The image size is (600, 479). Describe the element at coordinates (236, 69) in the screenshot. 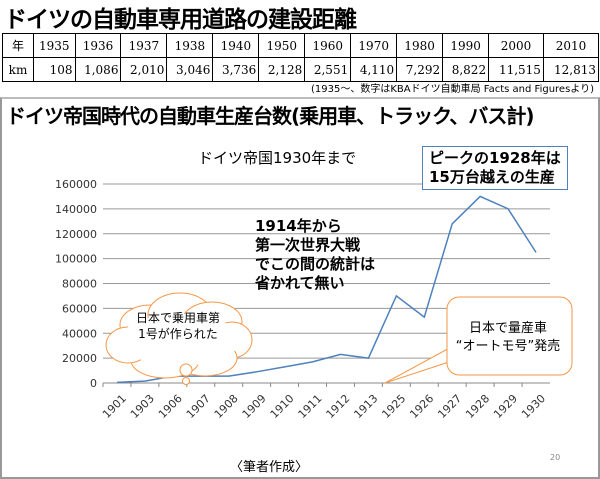

I see `km-cell: 3,736` at that location.